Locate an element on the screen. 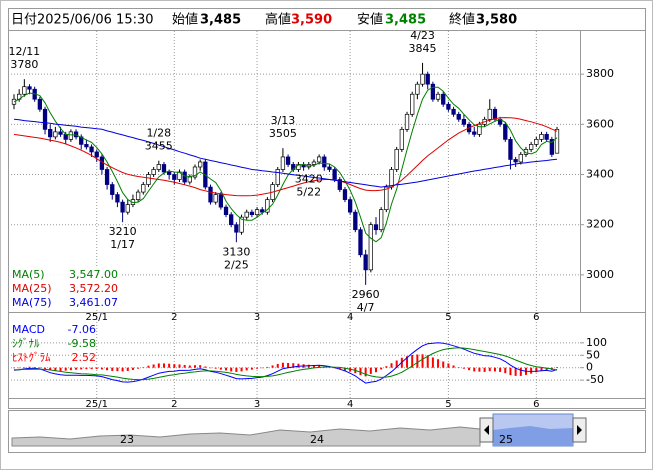 The image size is (653, 470). ma-line is located at coordinates (285, 153).